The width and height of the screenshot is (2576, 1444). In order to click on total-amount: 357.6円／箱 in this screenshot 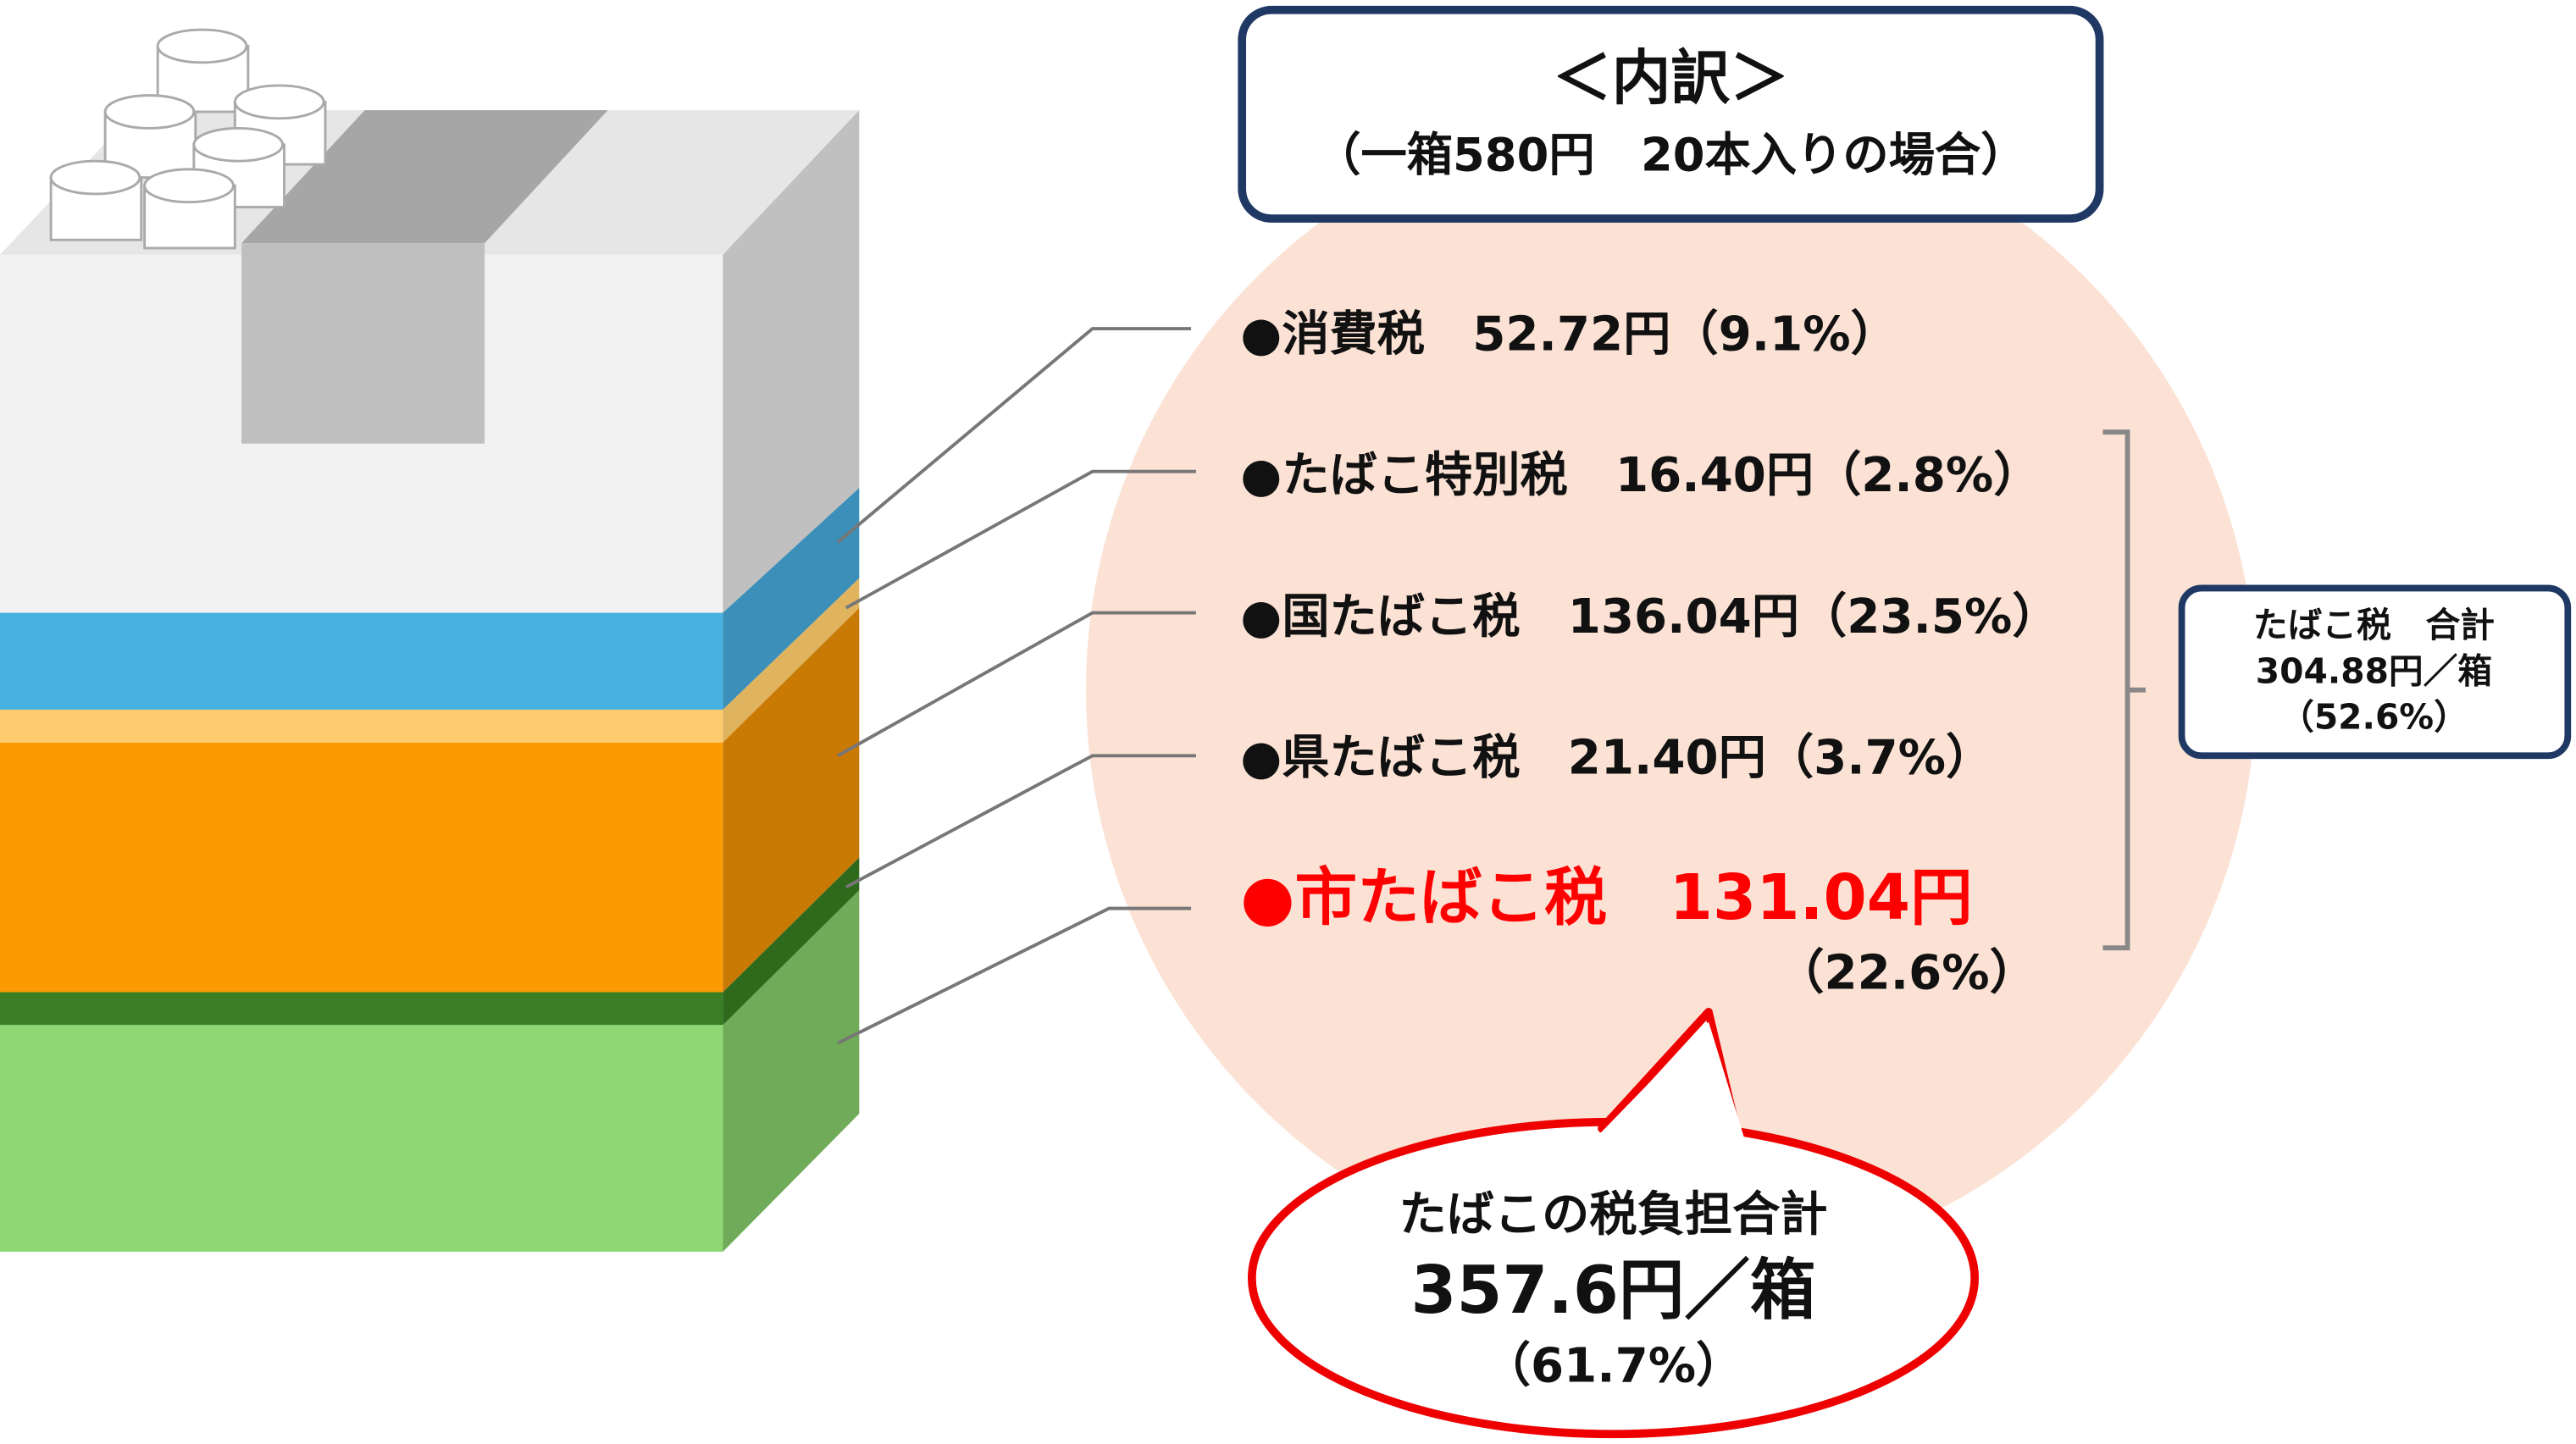, I will do `click(1612, 1291)`.